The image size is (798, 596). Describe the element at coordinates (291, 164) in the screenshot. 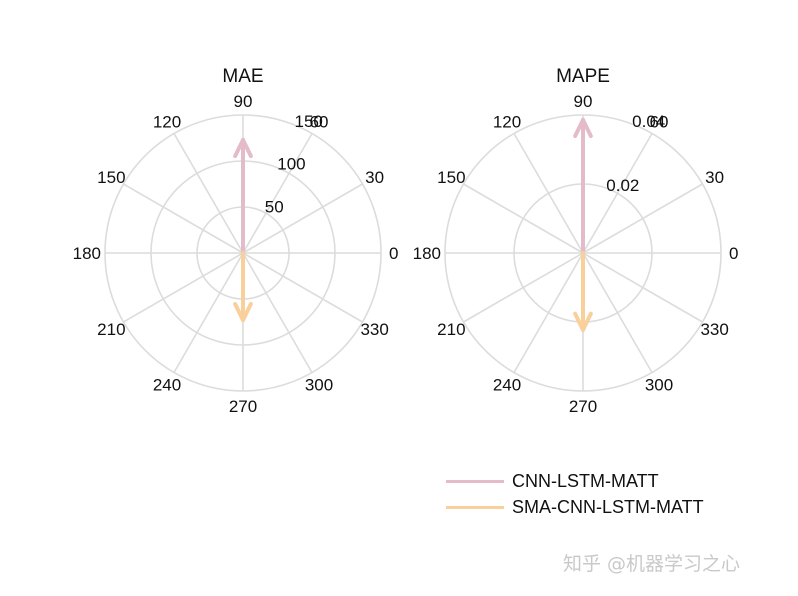

I see `radial-tick-label: 100` at that location.